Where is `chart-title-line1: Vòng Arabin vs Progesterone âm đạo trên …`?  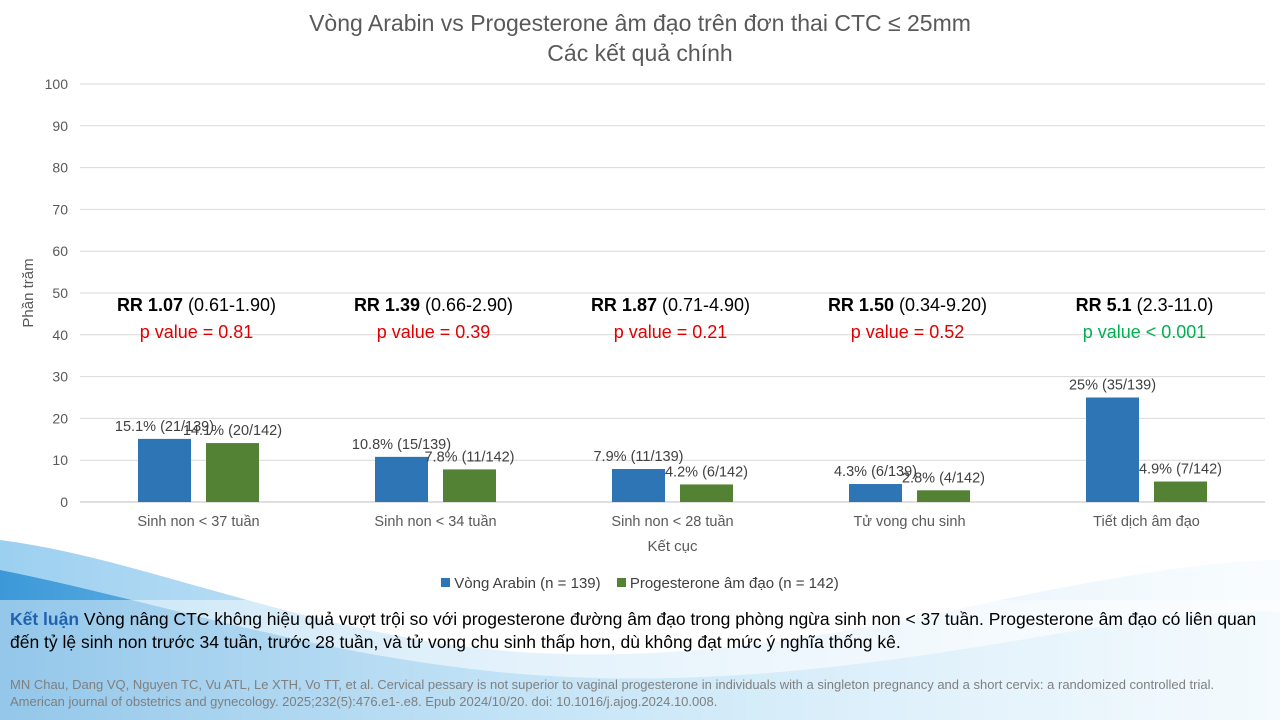
chart-title-line1: Vòng Arabin vs Progesterone âm đạo trên … is located at coordinates (640, 23).